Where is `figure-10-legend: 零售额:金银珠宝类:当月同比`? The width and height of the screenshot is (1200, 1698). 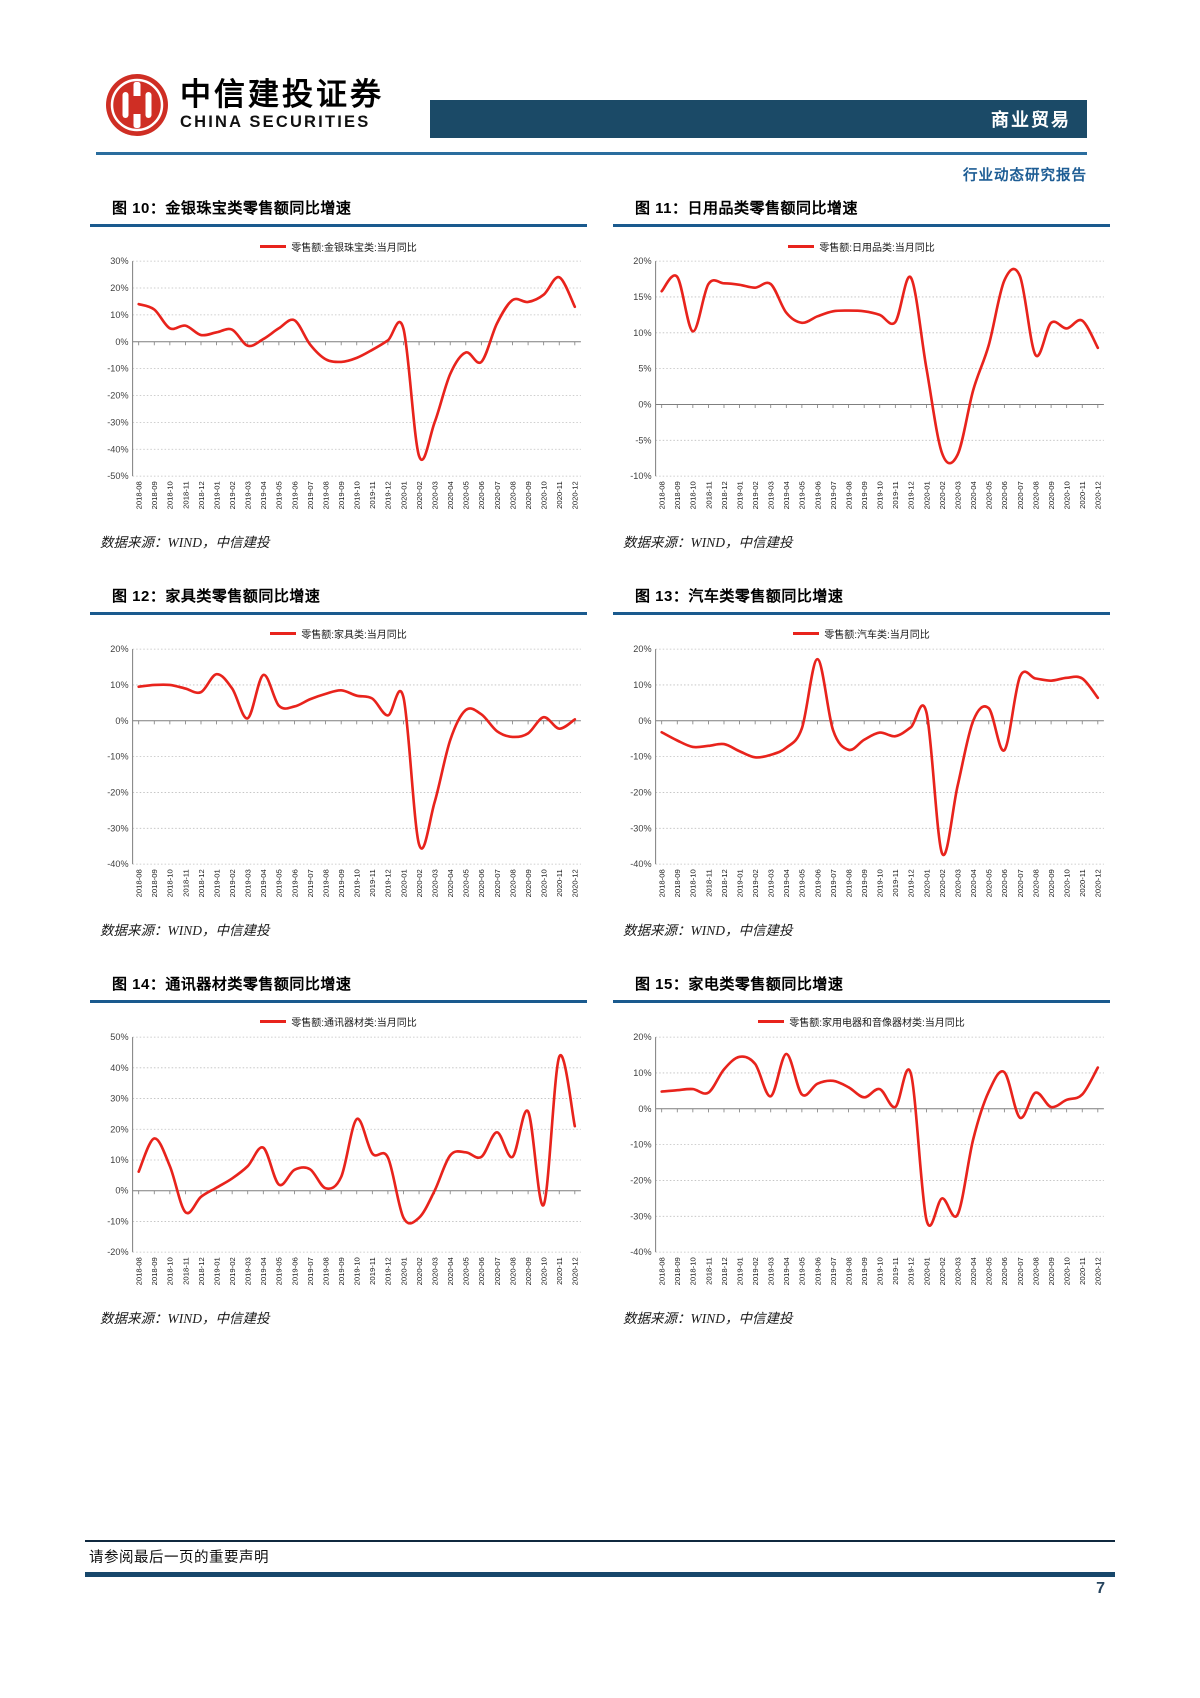 figure-10-legend: 零售额:金银珠宝类:当月同比 is located at coordinates (338, 246).